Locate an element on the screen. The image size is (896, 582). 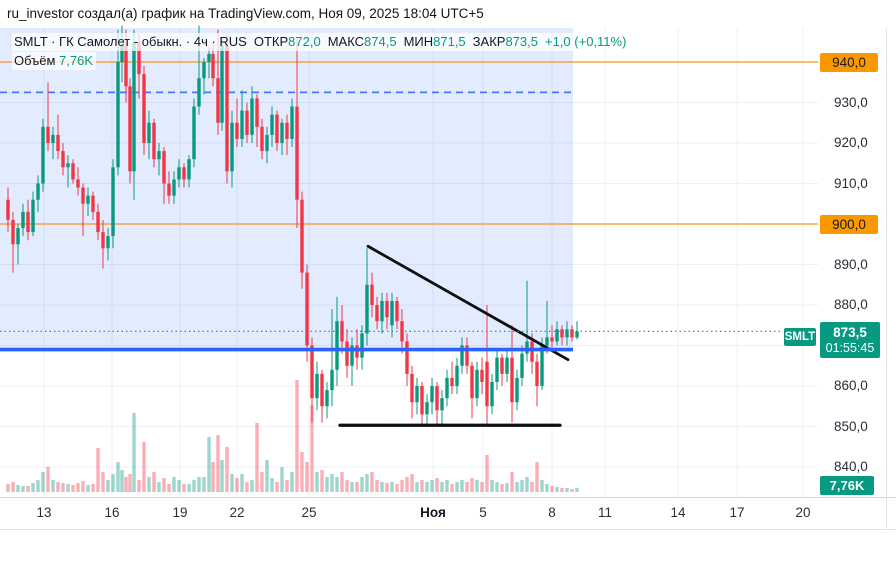
axis-right-border is located at coordinates (886, 279).